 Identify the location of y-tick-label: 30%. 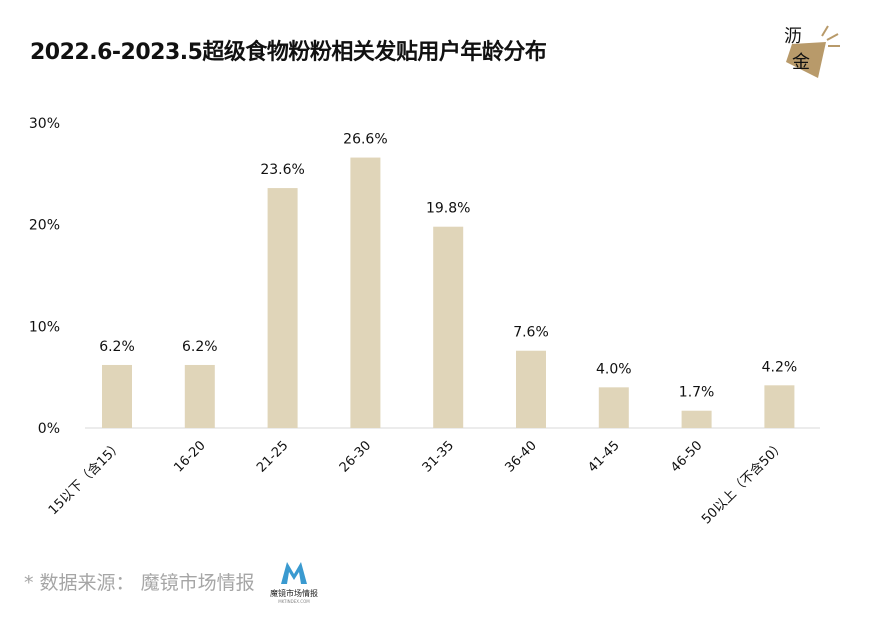
(44, 124).